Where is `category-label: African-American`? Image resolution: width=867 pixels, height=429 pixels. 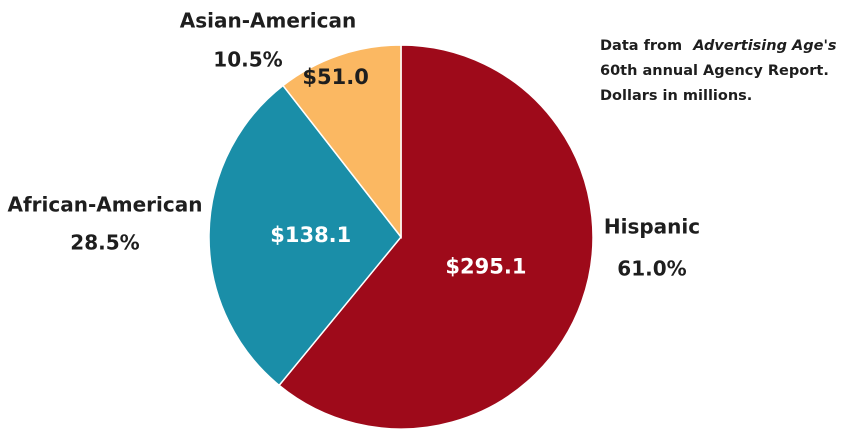
category-label: African-American is located at coordinates (105, 205).